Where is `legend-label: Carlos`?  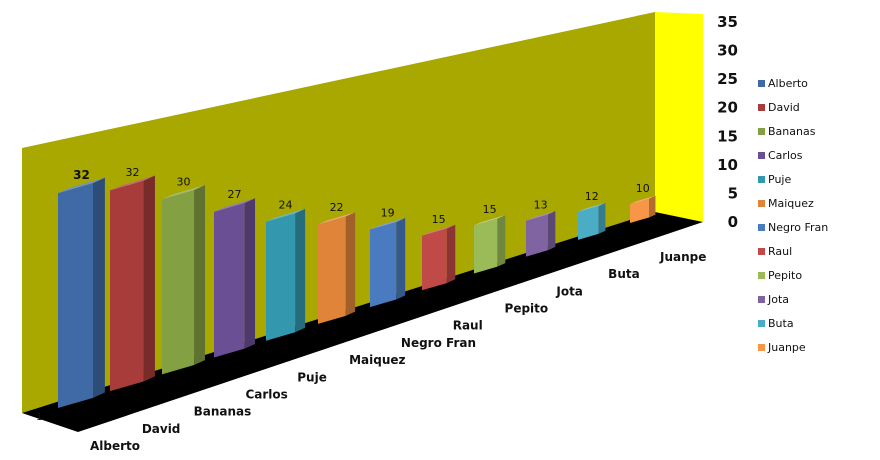
legend-label: Carlos is located at coordinates (785, 155).